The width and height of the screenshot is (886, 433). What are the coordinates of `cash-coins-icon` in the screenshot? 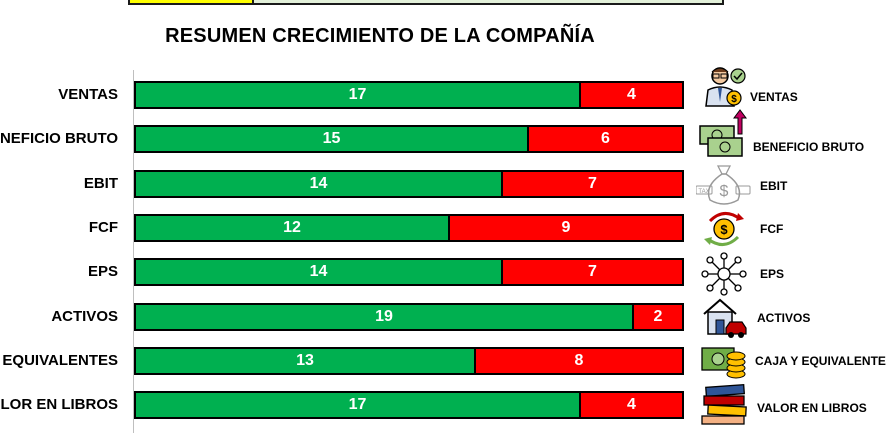 It's located at (723, 363).